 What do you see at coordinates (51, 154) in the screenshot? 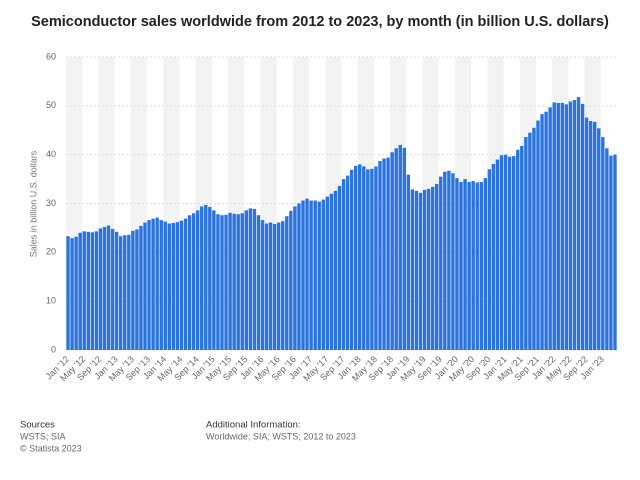
I see `y-tick-label: 40` at bounding box center [51, 154].